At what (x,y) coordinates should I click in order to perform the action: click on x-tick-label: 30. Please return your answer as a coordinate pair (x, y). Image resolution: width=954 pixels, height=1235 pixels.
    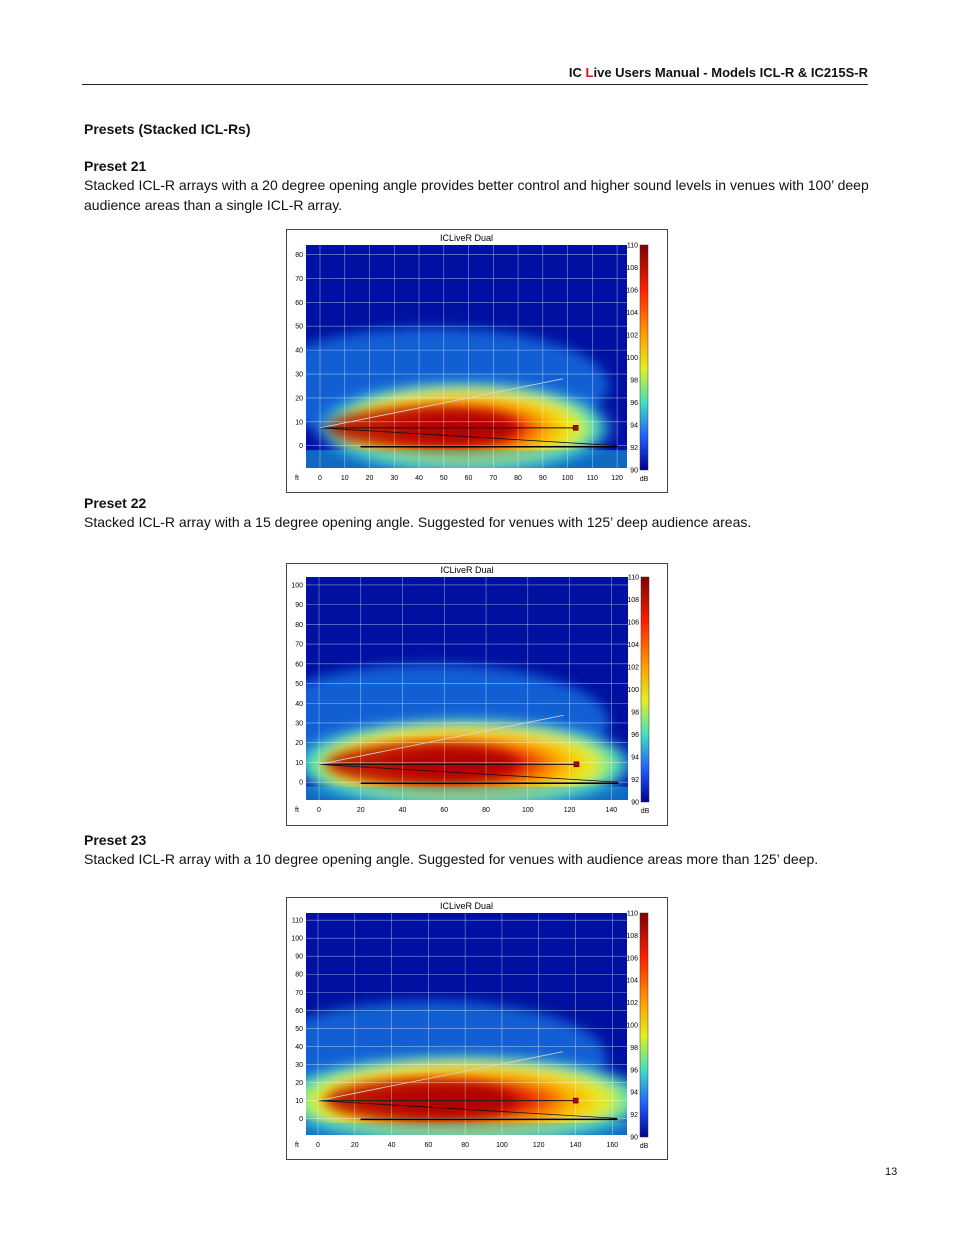
    Looking at the image, I should click on (394, 478).